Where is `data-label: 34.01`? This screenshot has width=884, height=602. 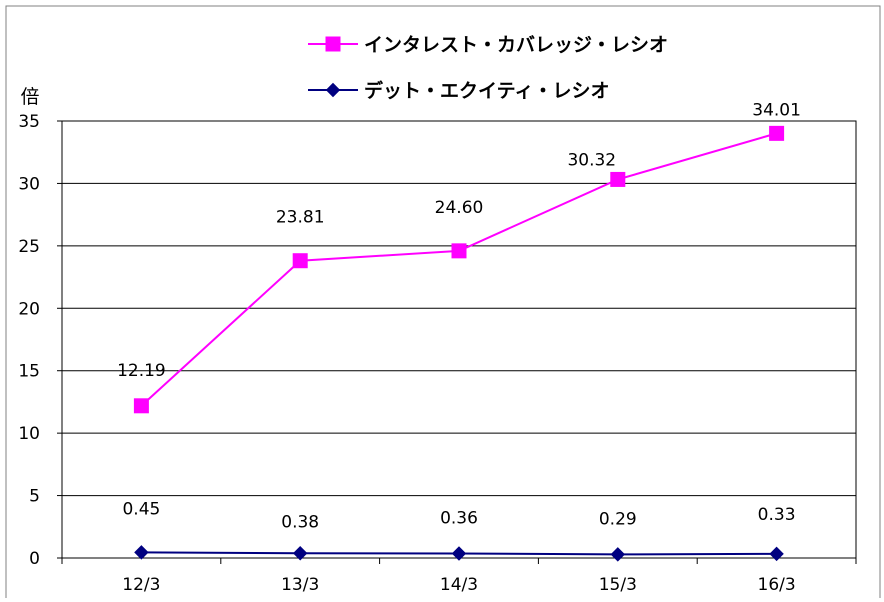
data-label: 34.01 is located at coordinates (776, 110).